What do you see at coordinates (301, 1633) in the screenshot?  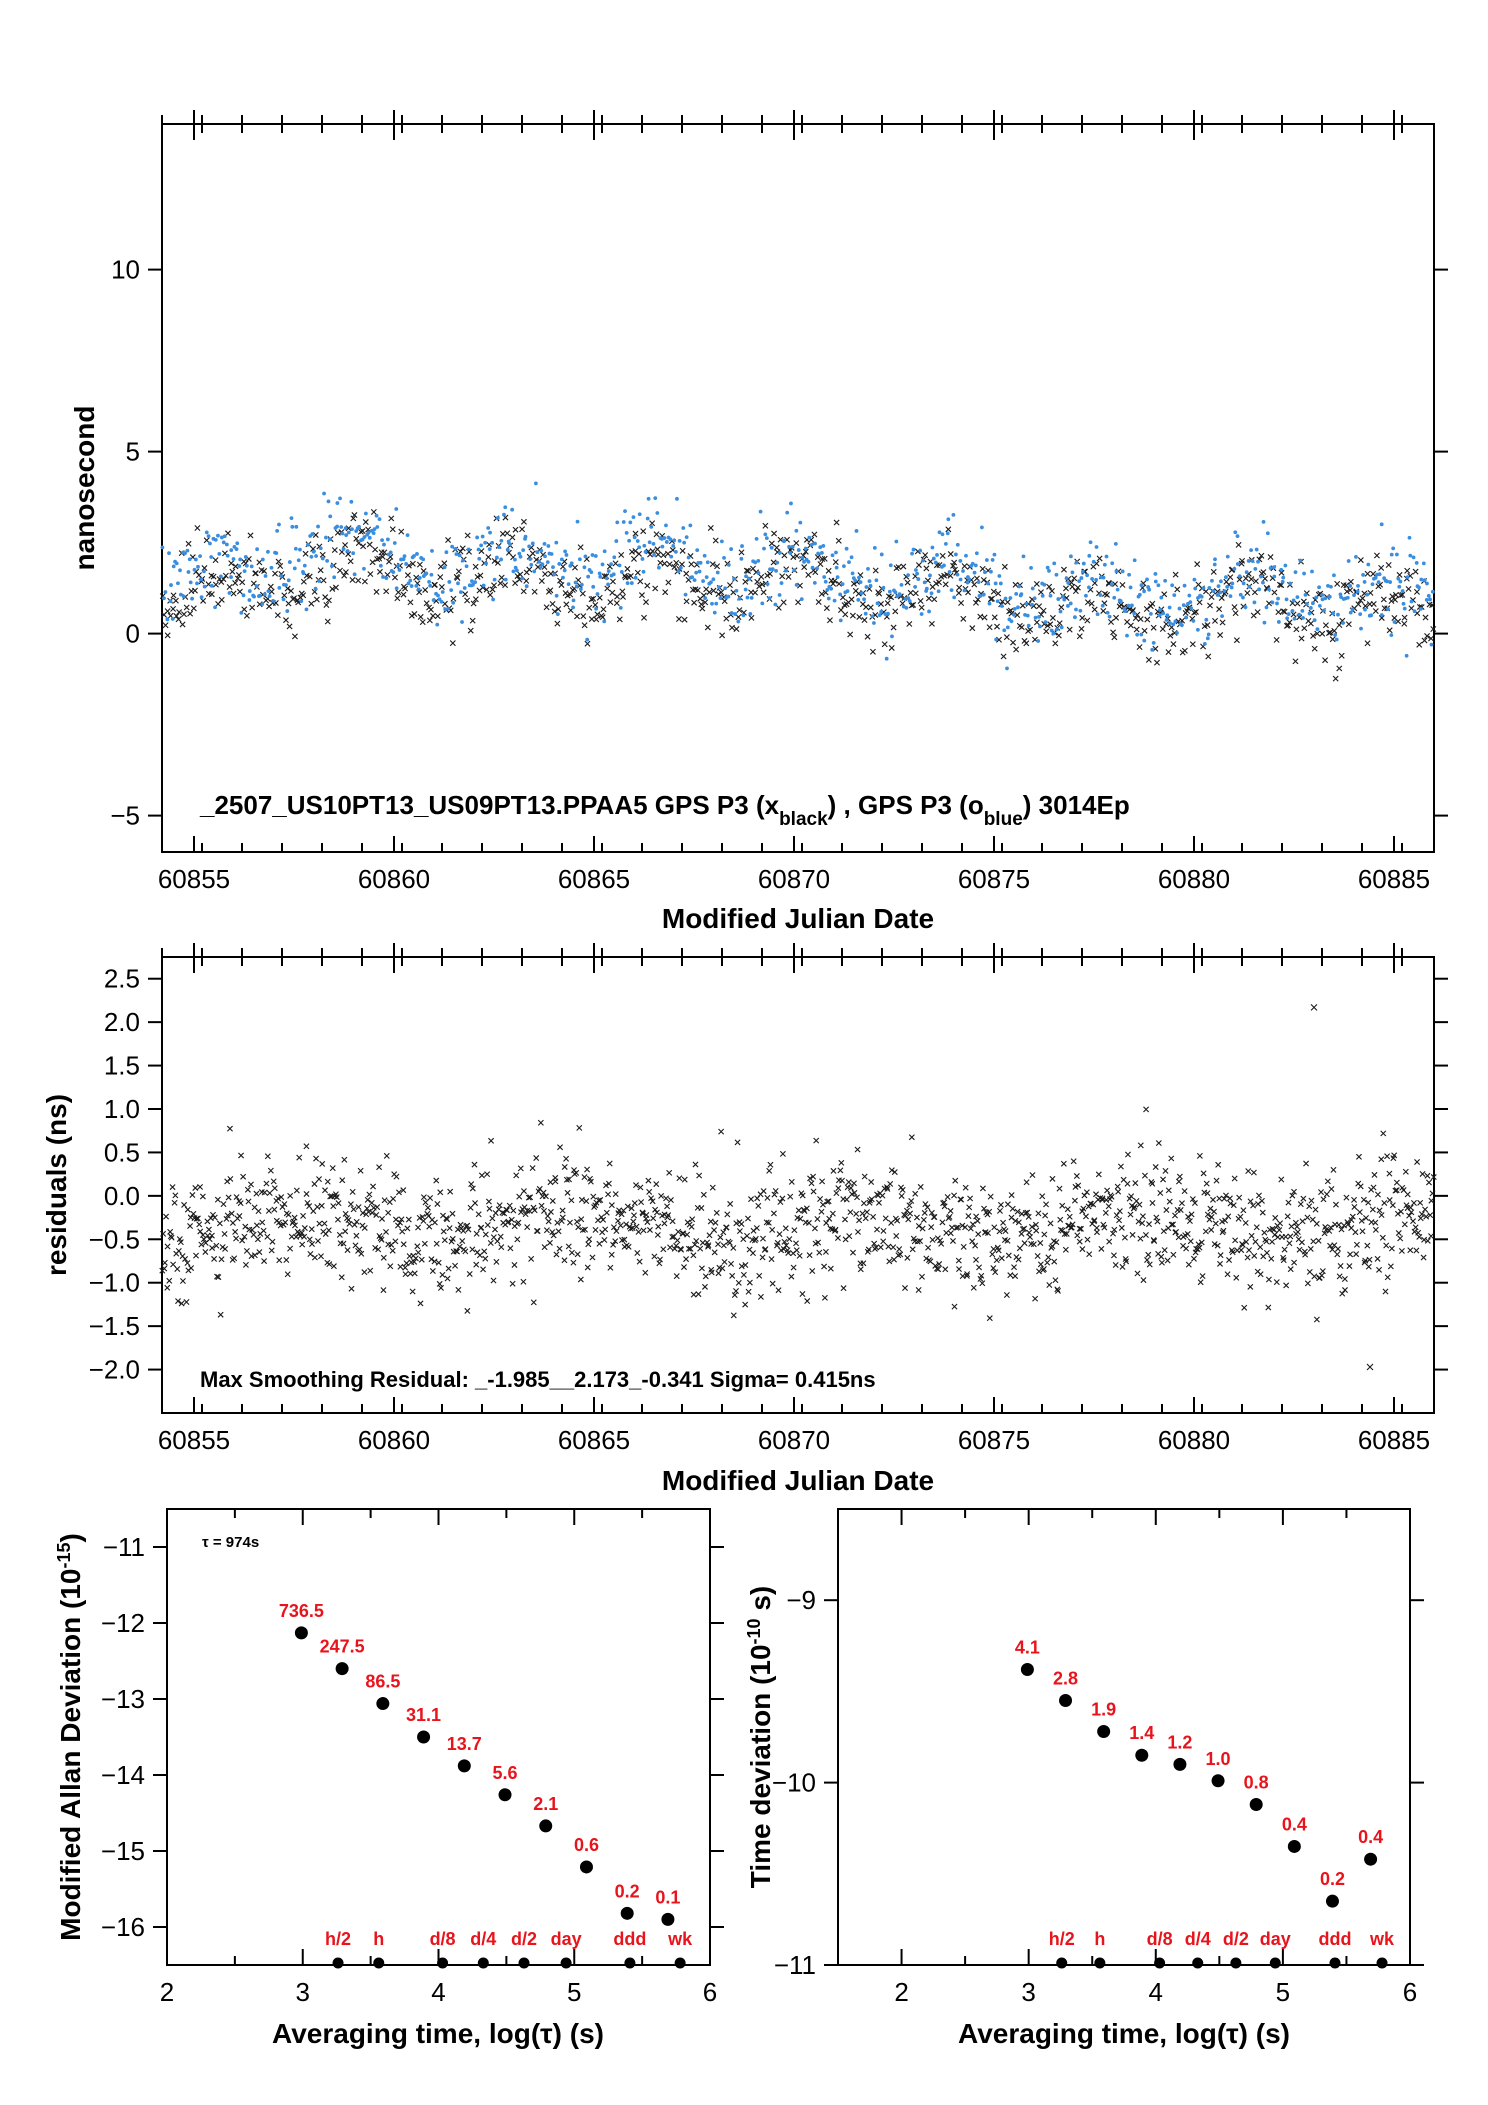 I see `allan-point` at bounding box center [301, 1633].